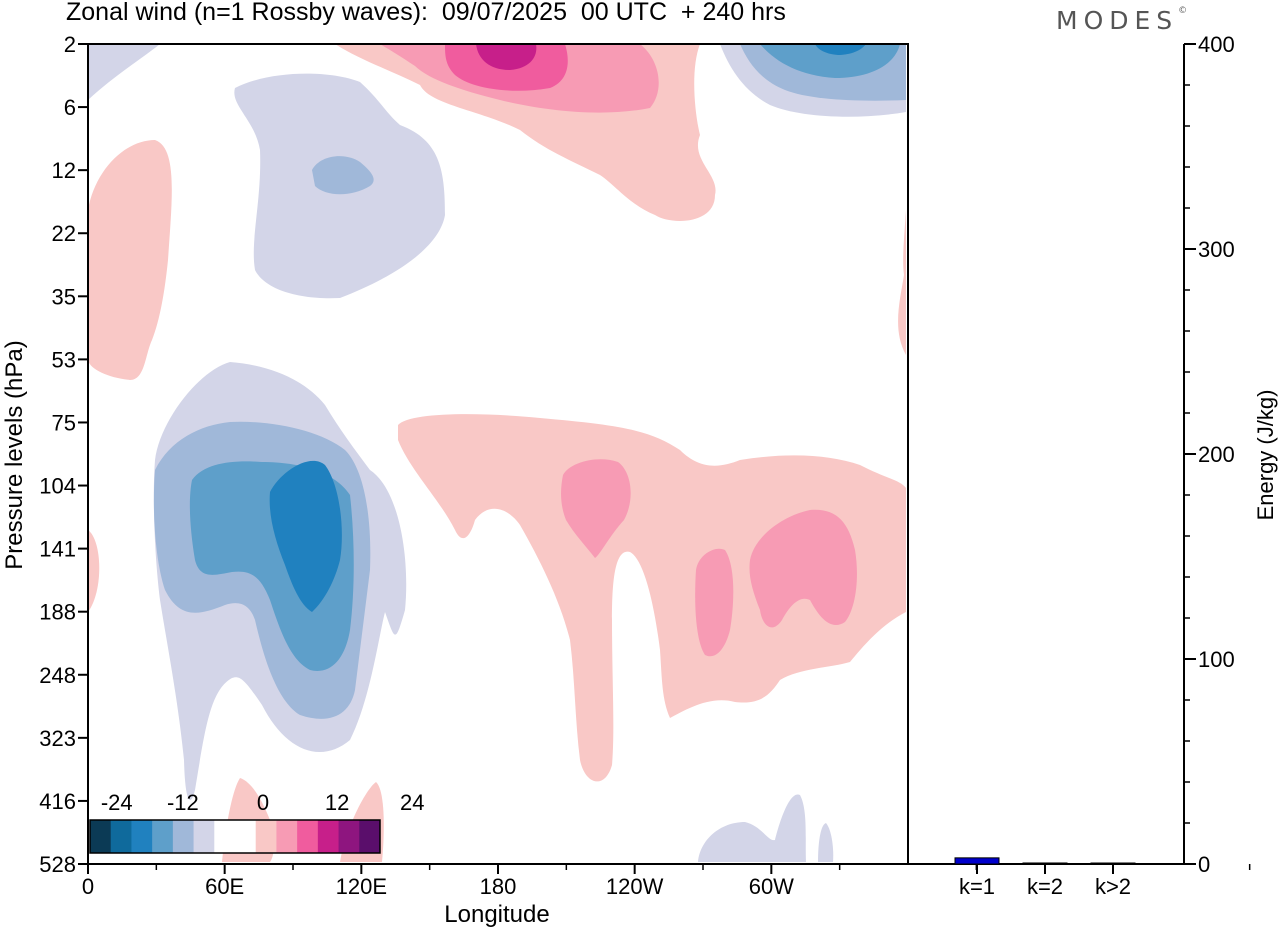 Image resolution: width=1280 pixels, height=930 pixels. I want to click on colorbar-label: 0, so click(263, 802).